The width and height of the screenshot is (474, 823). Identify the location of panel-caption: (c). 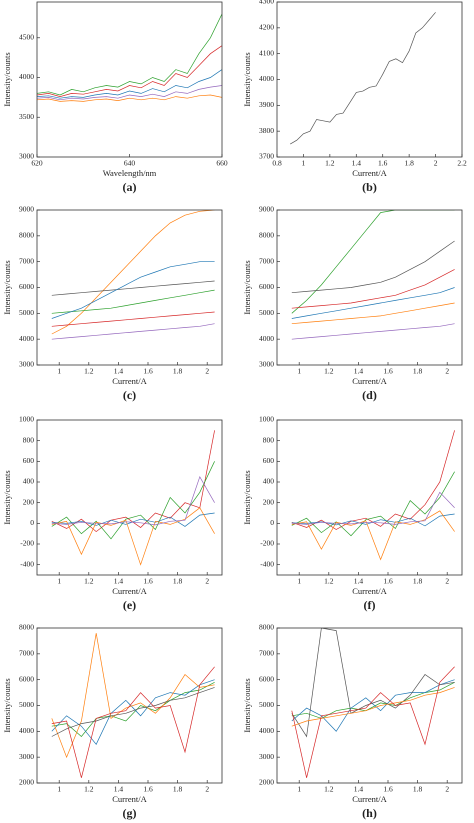
(129, 395).